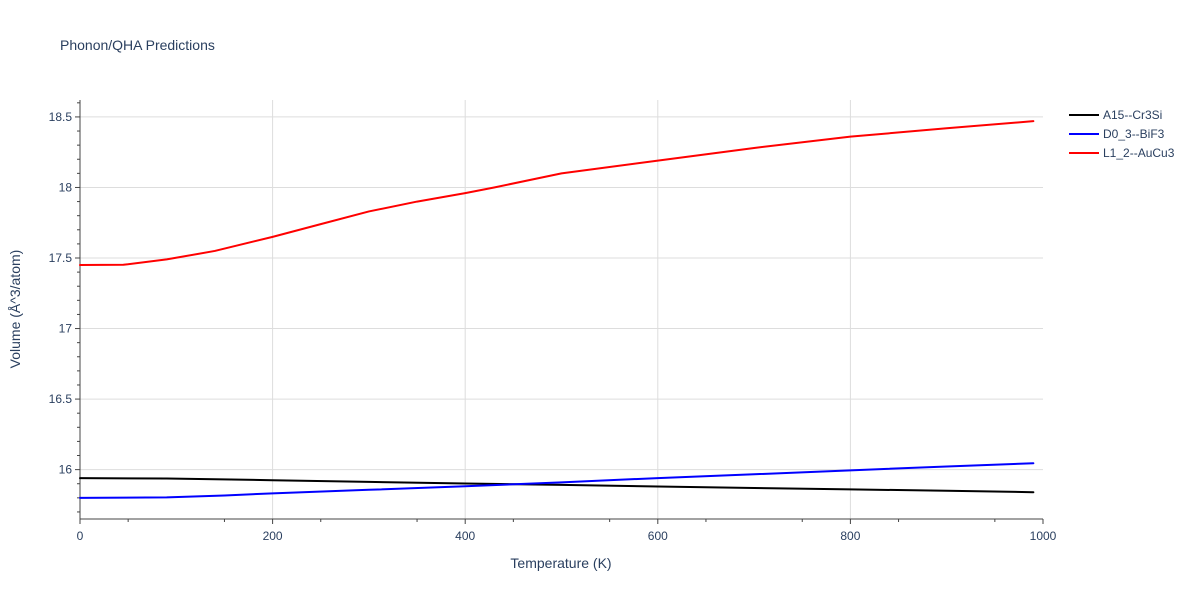 This screenshot has width=1200, height=605. I want to click on legend-item-d0-3-bif3: D0_3--BiF3, so click(1117, 134).